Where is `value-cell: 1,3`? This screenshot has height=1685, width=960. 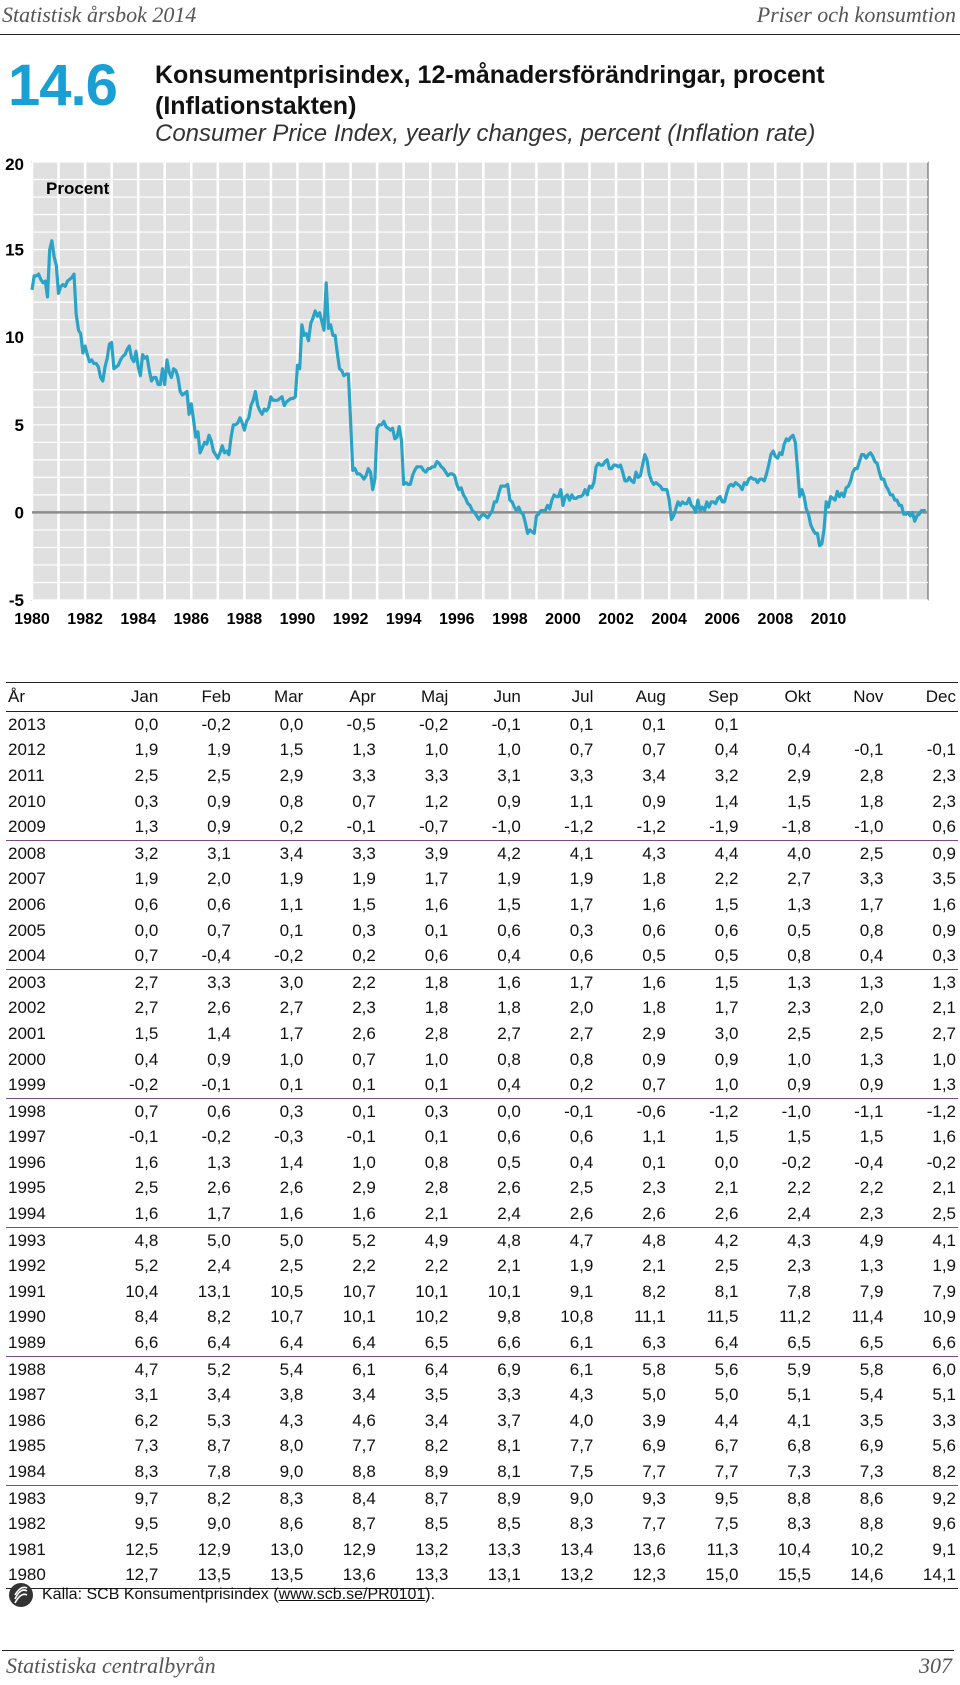 value-cell: 1,3 is located at coordinates (871, 1059).